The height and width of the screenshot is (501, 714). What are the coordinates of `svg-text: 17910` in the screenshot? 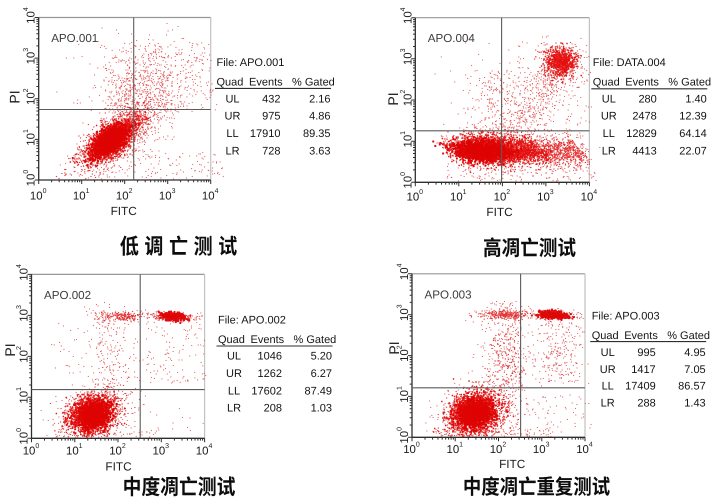 It's located at (265, 134).